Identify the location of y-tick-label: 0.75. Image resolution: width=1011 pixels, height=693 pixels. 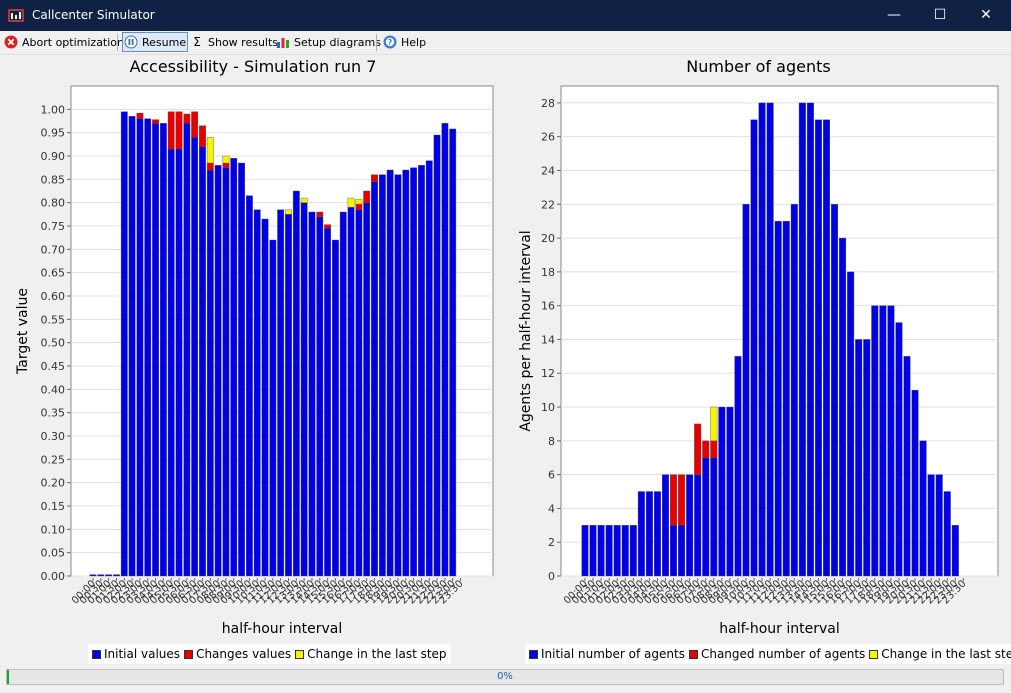
(53, 226).